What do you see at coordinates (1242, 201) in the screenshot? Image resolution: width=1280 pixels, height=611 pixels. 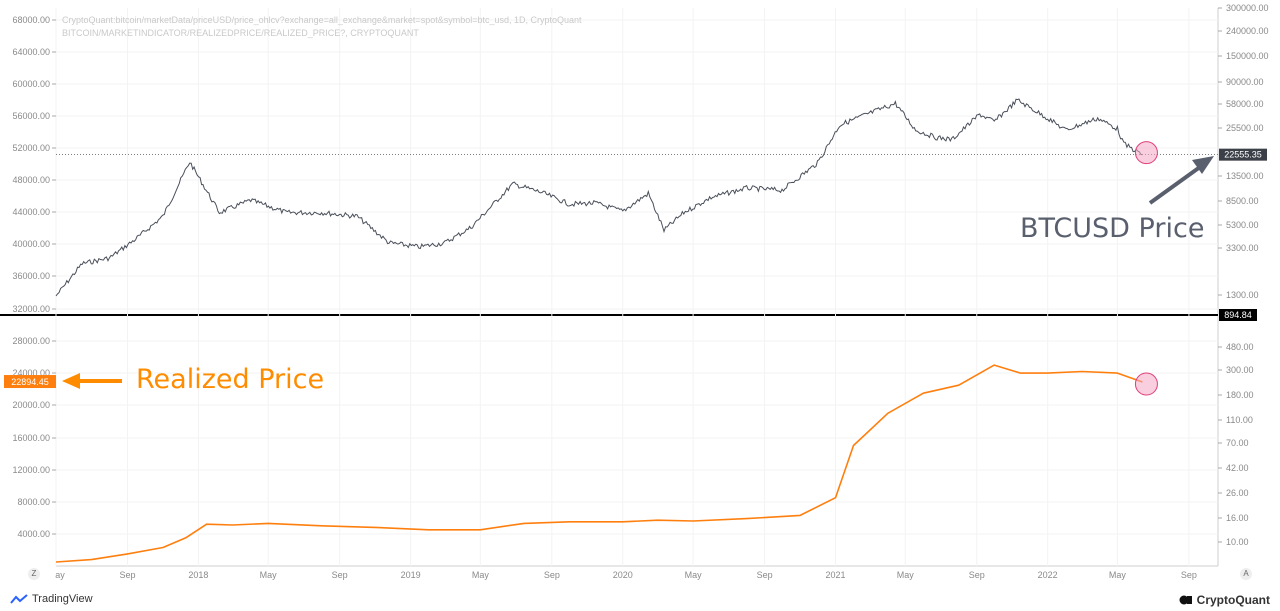 I see `right-tick-label: 8500.00` at bounding box center [1242, 201].